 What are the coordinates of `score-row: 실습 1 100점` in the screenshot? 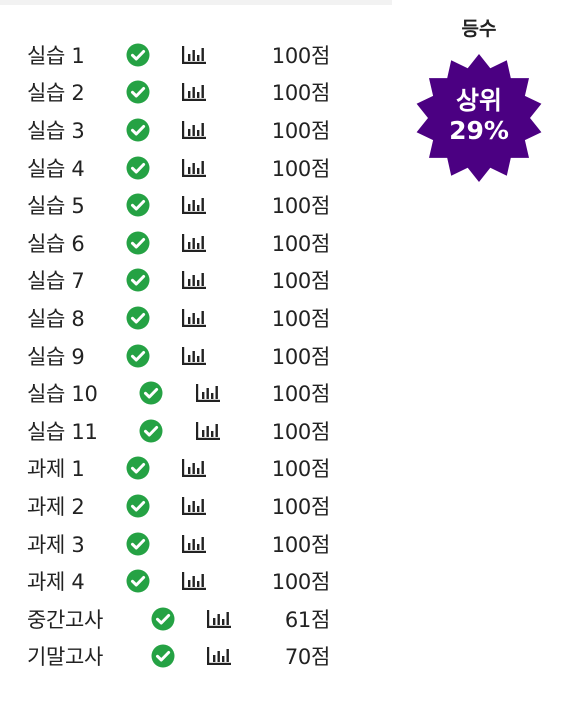 It's located at (200, 55).